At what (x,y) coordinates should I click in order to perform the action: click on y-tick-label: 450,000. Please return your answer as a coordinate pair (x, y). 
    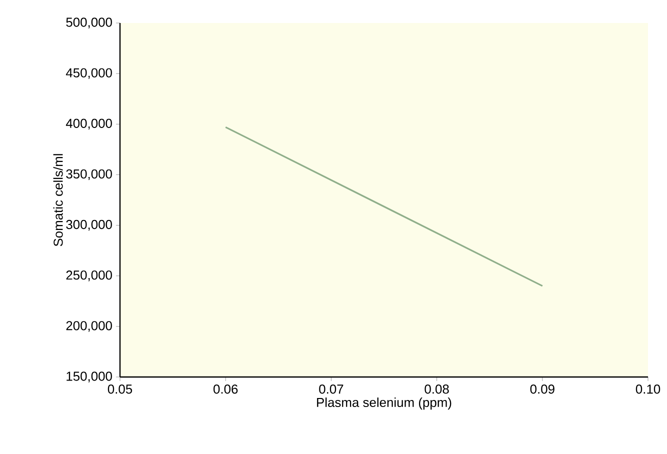
    Looking at the image, I should click on (89, 73).